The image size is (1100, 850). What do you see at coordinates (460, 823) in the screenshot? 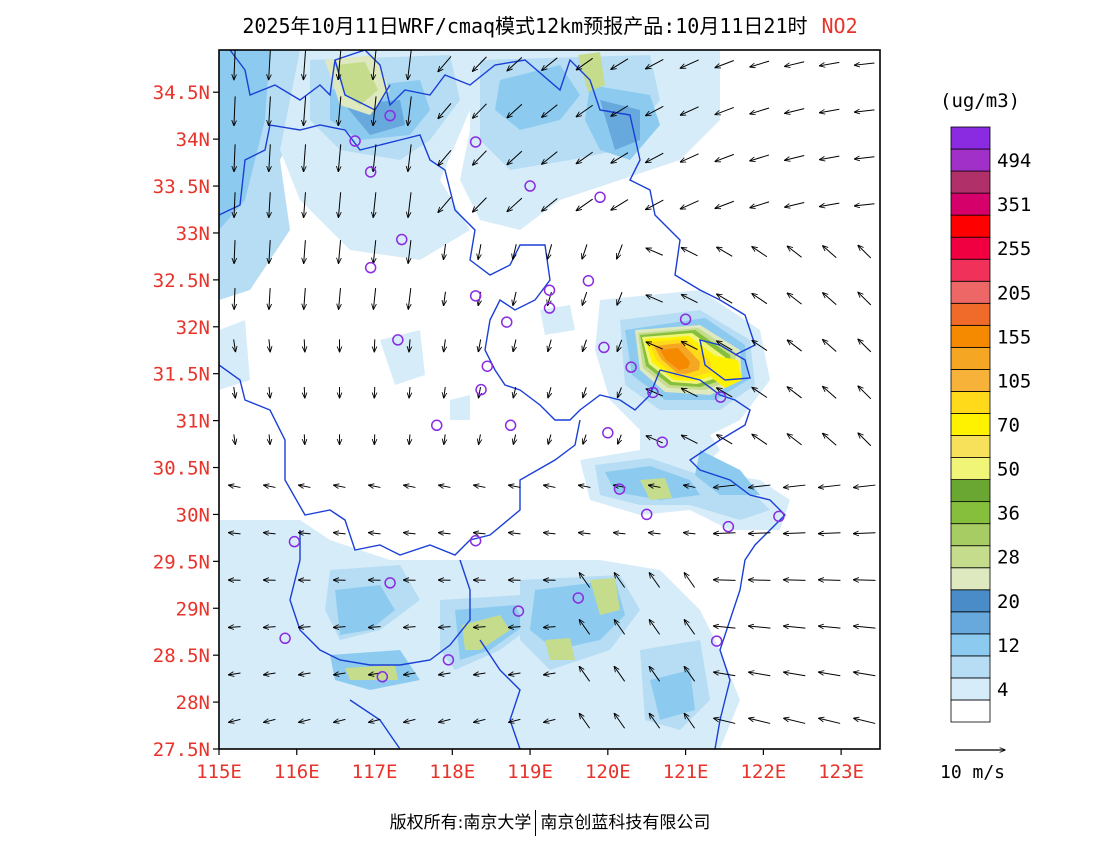
I see `footer-copyright: 版权所有:南京大学` at bounding box center [460, 823].